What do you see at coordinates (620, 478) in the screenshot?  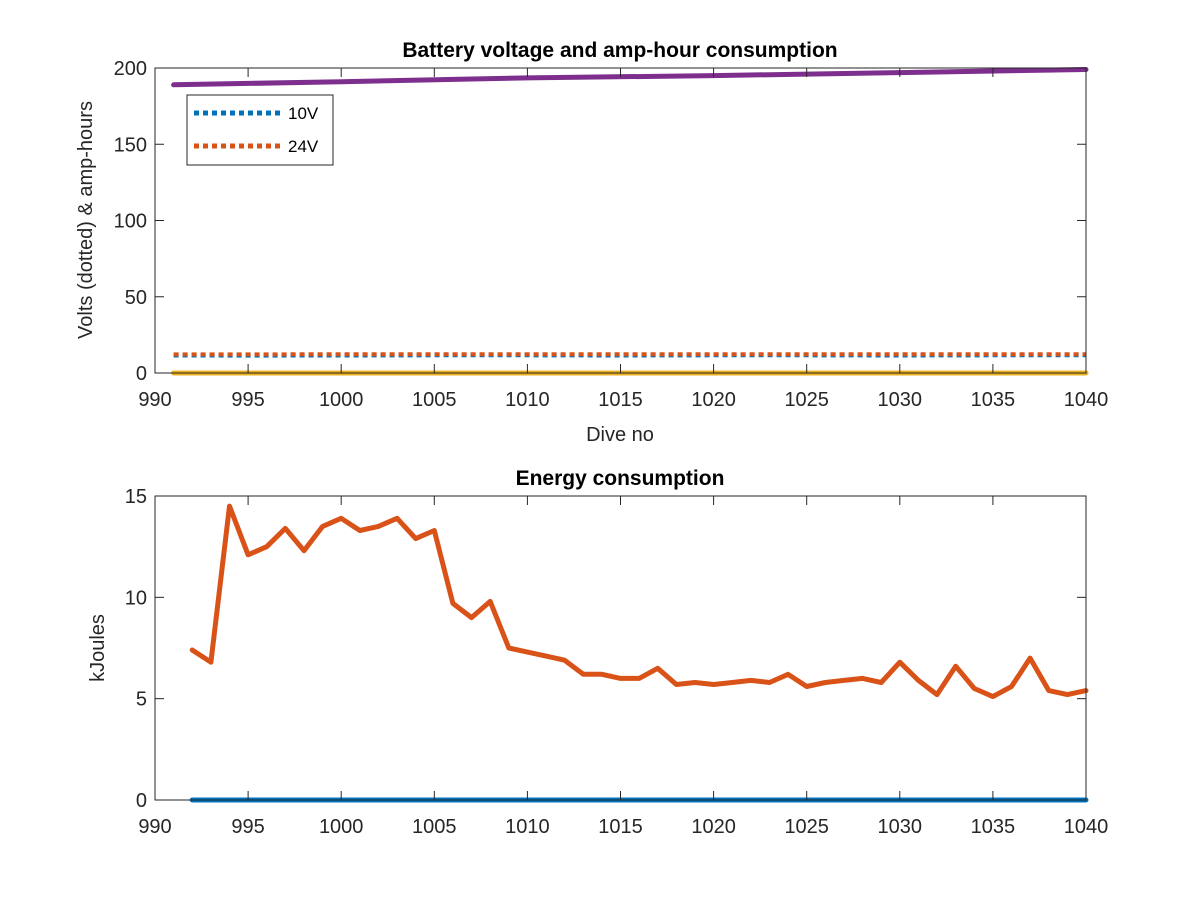 I see `chart-title: Energy consumption` at bounding box center [620, 478].